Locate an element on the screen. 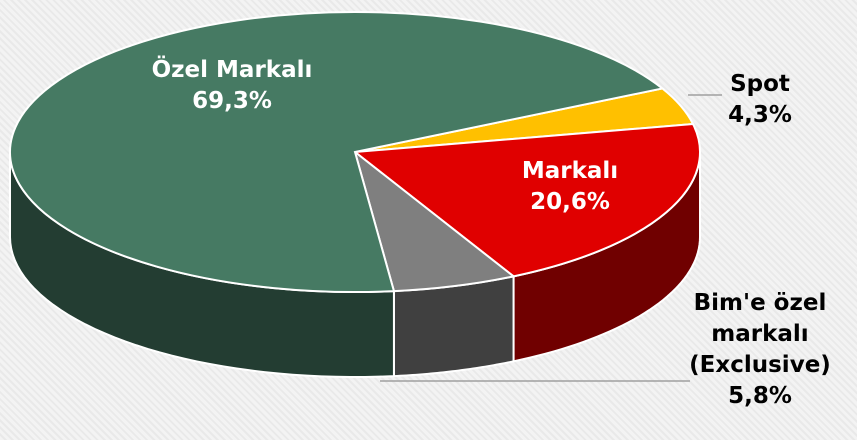  category-label: Özel Markalı is located at coordinates (232, 70).